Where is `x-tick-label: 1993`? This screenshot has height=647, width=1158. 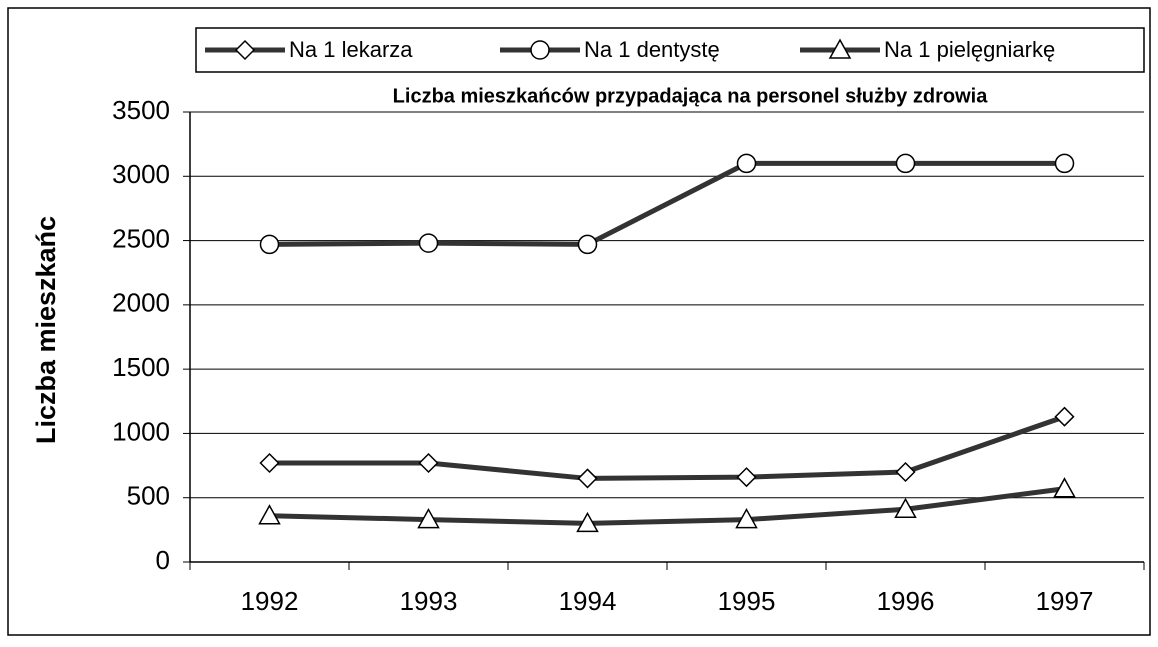
x-tick-label: 1993 is located at coordinates (429, 601).